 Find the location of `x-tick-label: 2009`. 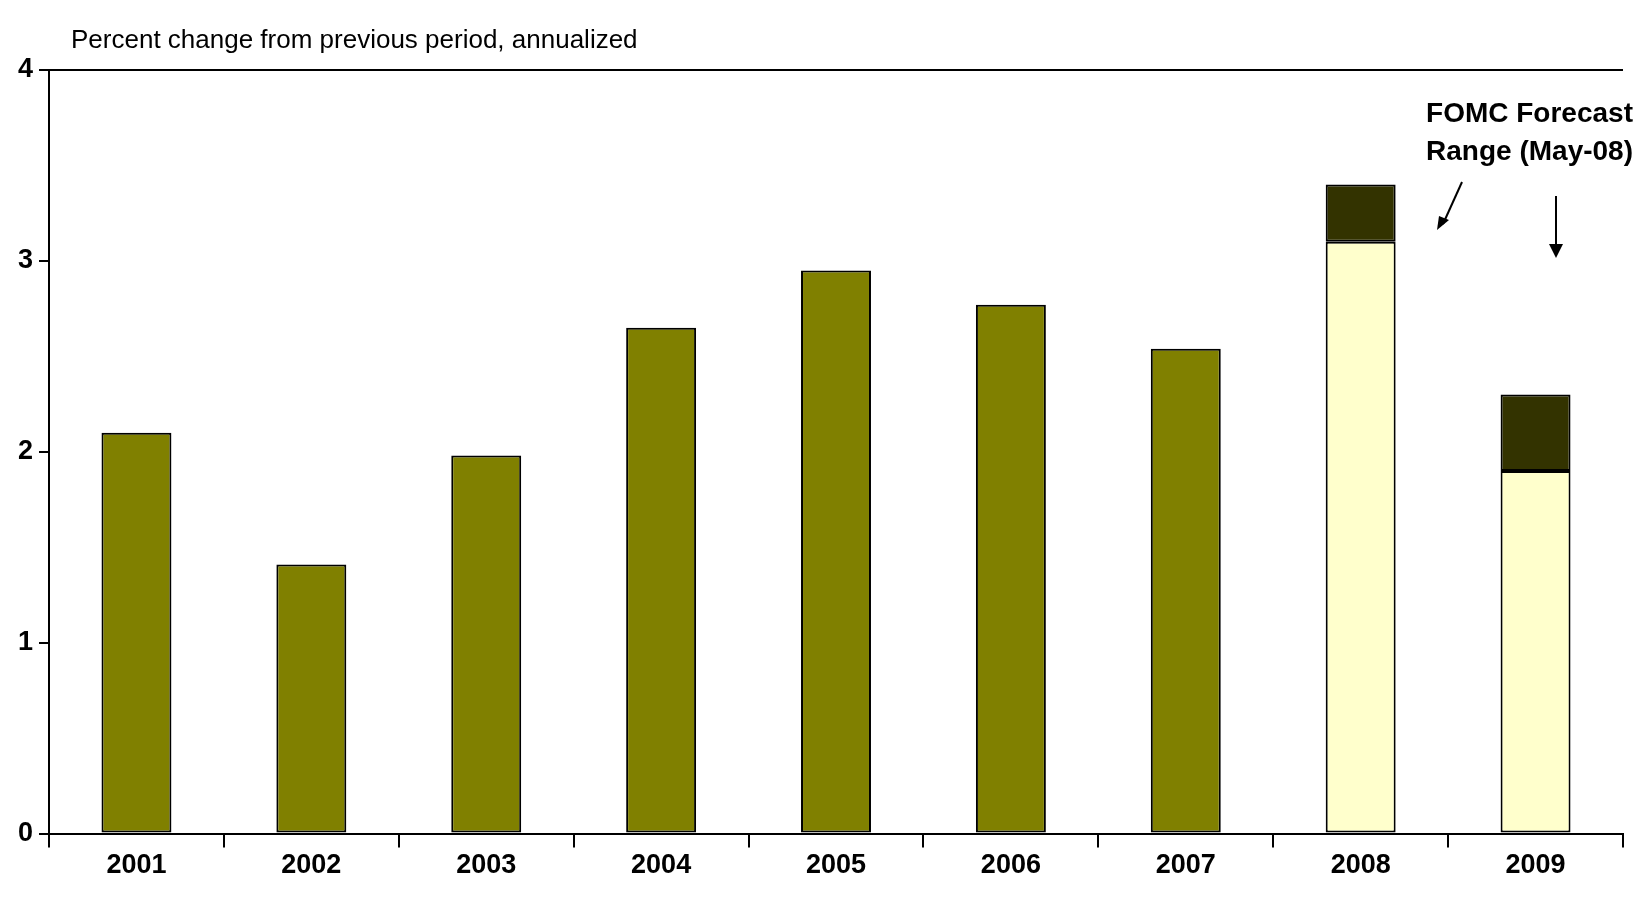

x-tick-label: 2009 is located at coordinates (1535, 864).